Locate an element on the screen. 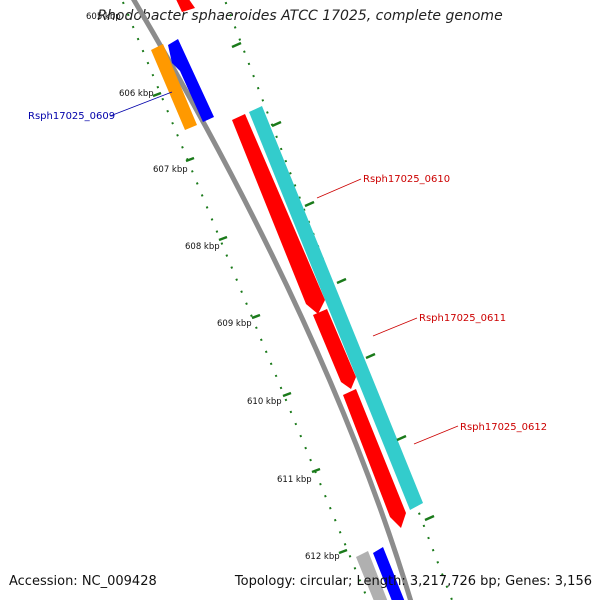 Image resolution: width=600 pixels, height=600 pixels. leader-line-rsph0610 is located at coordinates (339, 188).